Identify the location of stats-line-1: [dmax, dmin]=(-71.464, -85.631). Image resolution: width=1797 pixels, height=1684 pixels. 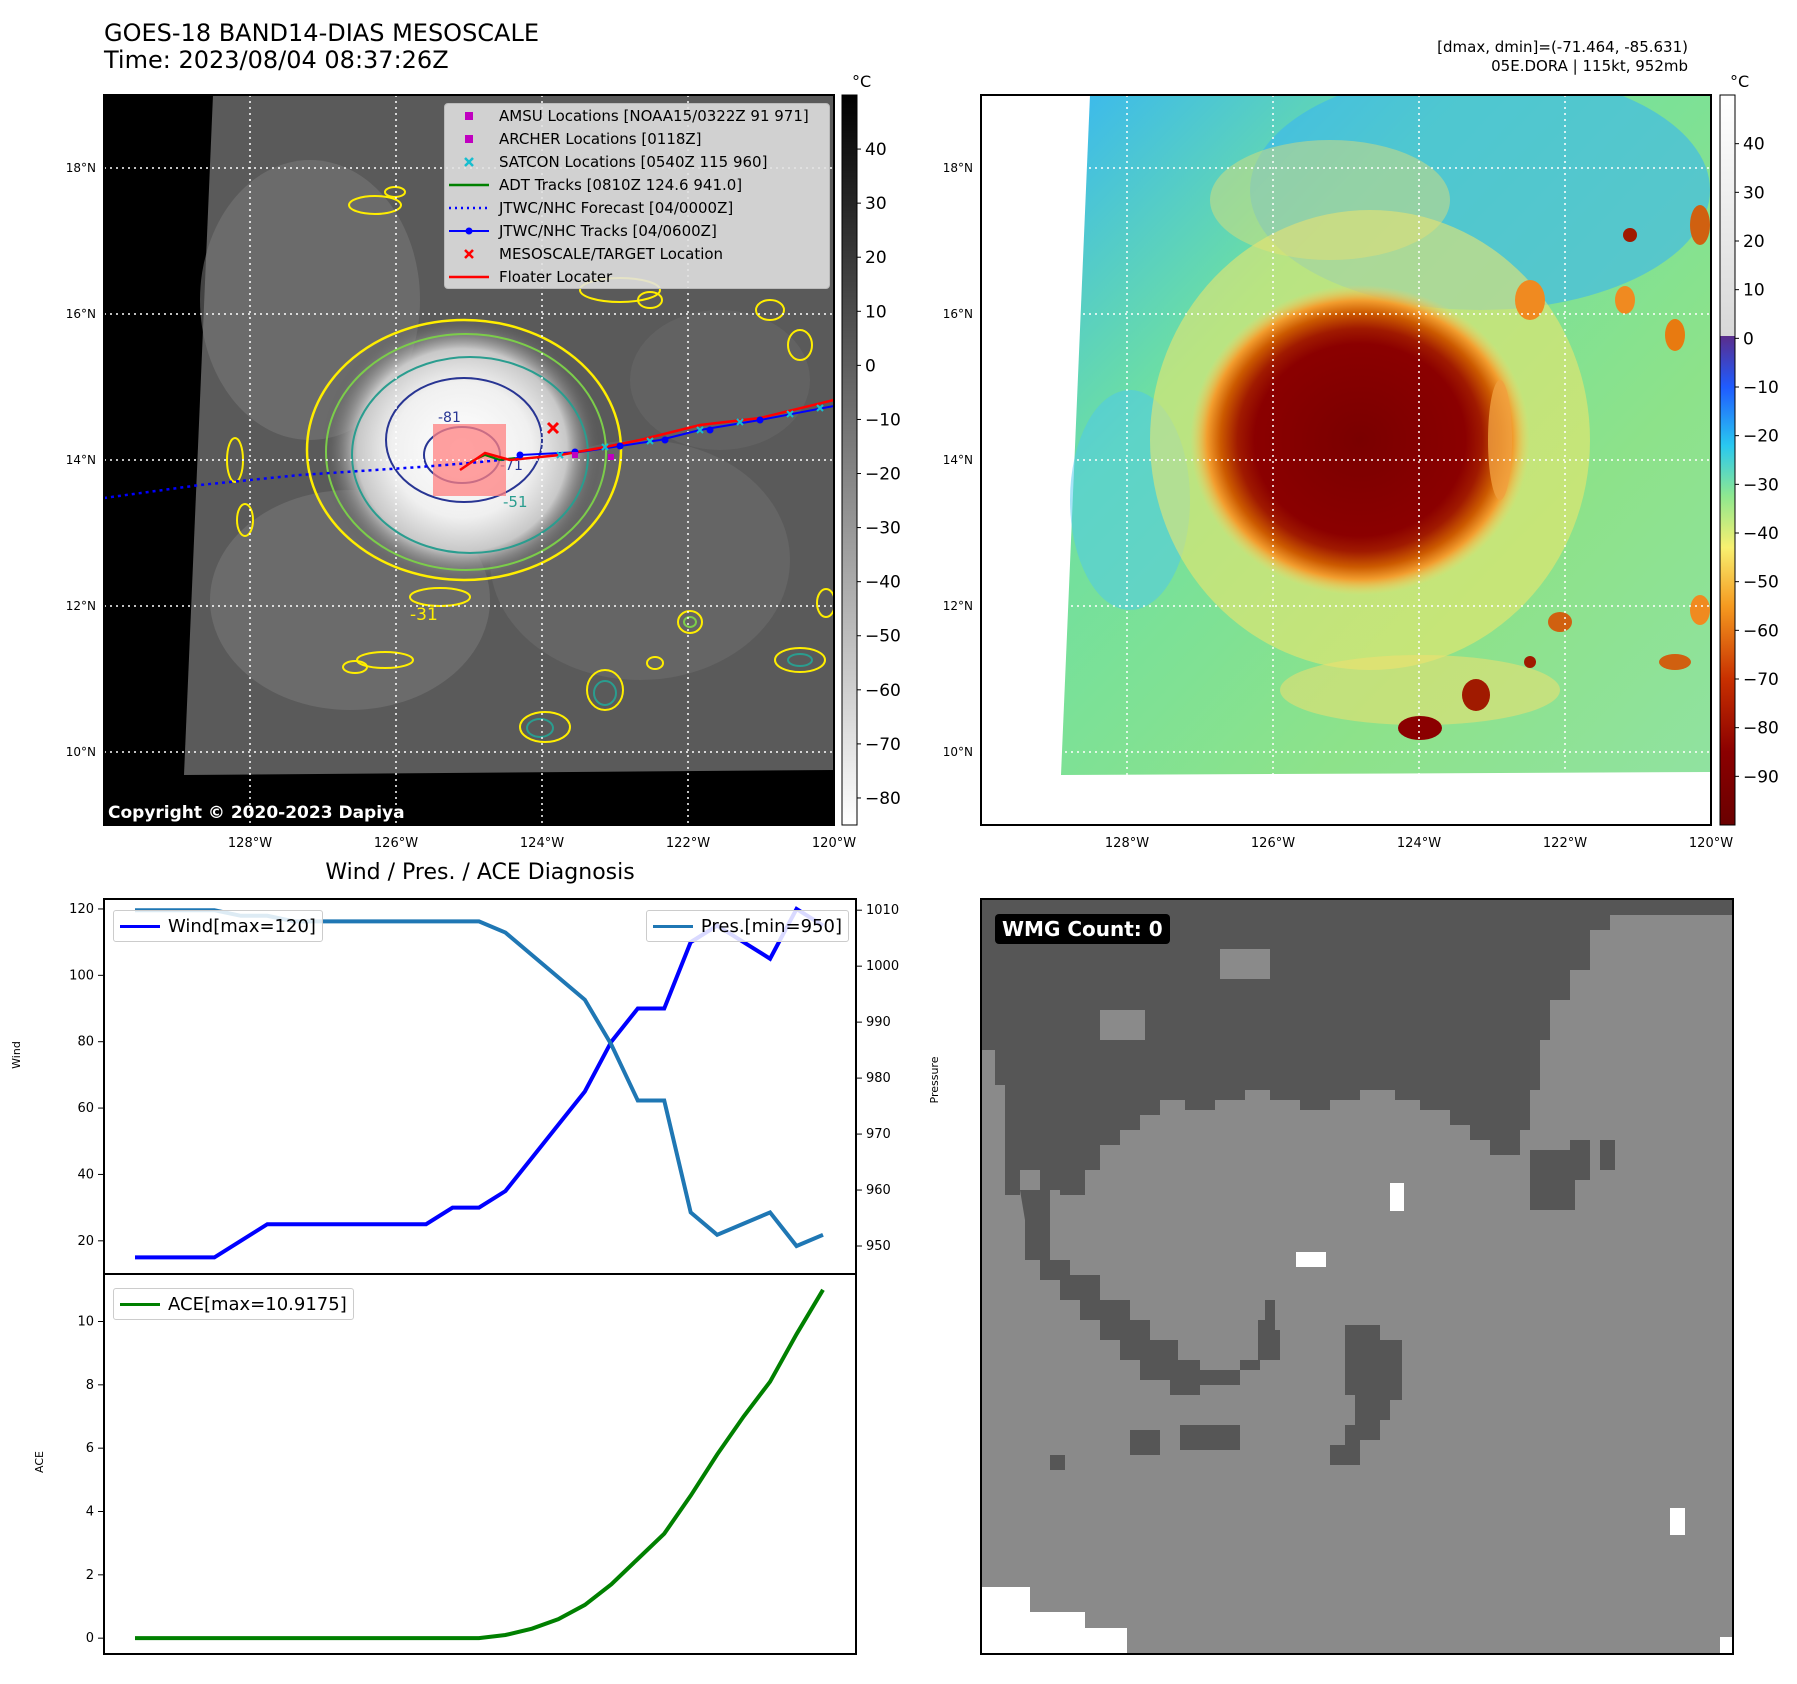
(1562, 47).